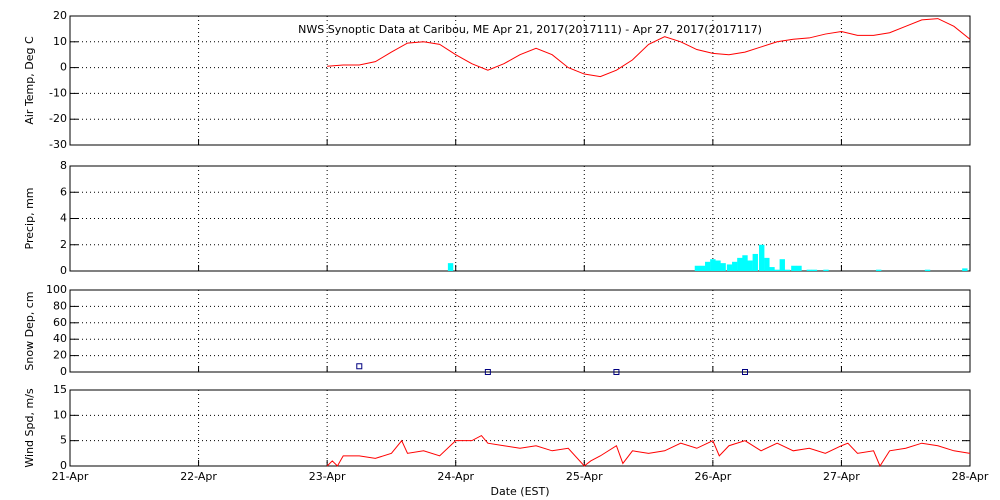  What do you see at coordinates (56, 289) in the screenshot?
I see `y-tick-label: 100` at bounding box center [56, 289].